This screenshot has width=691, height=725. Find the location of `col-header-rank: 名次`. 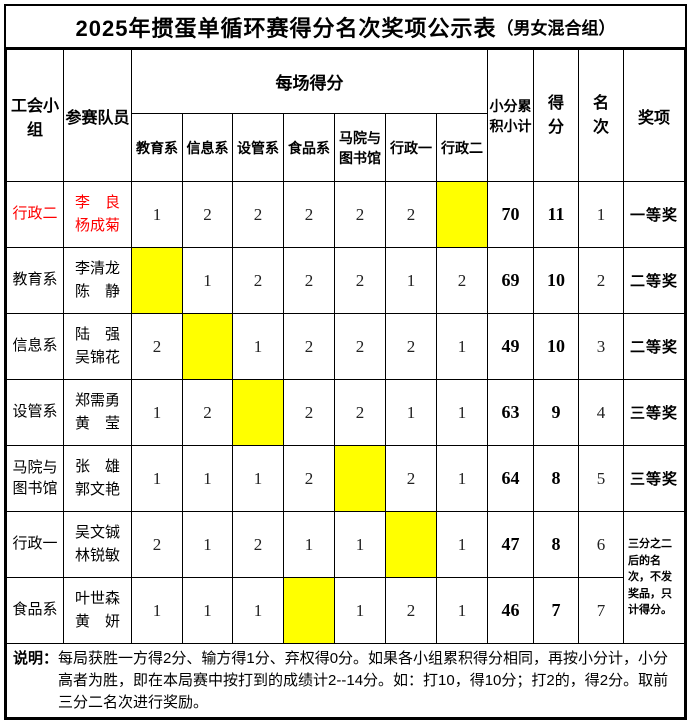

col-header-rank: 名次 is located at coordinates (601, 115).